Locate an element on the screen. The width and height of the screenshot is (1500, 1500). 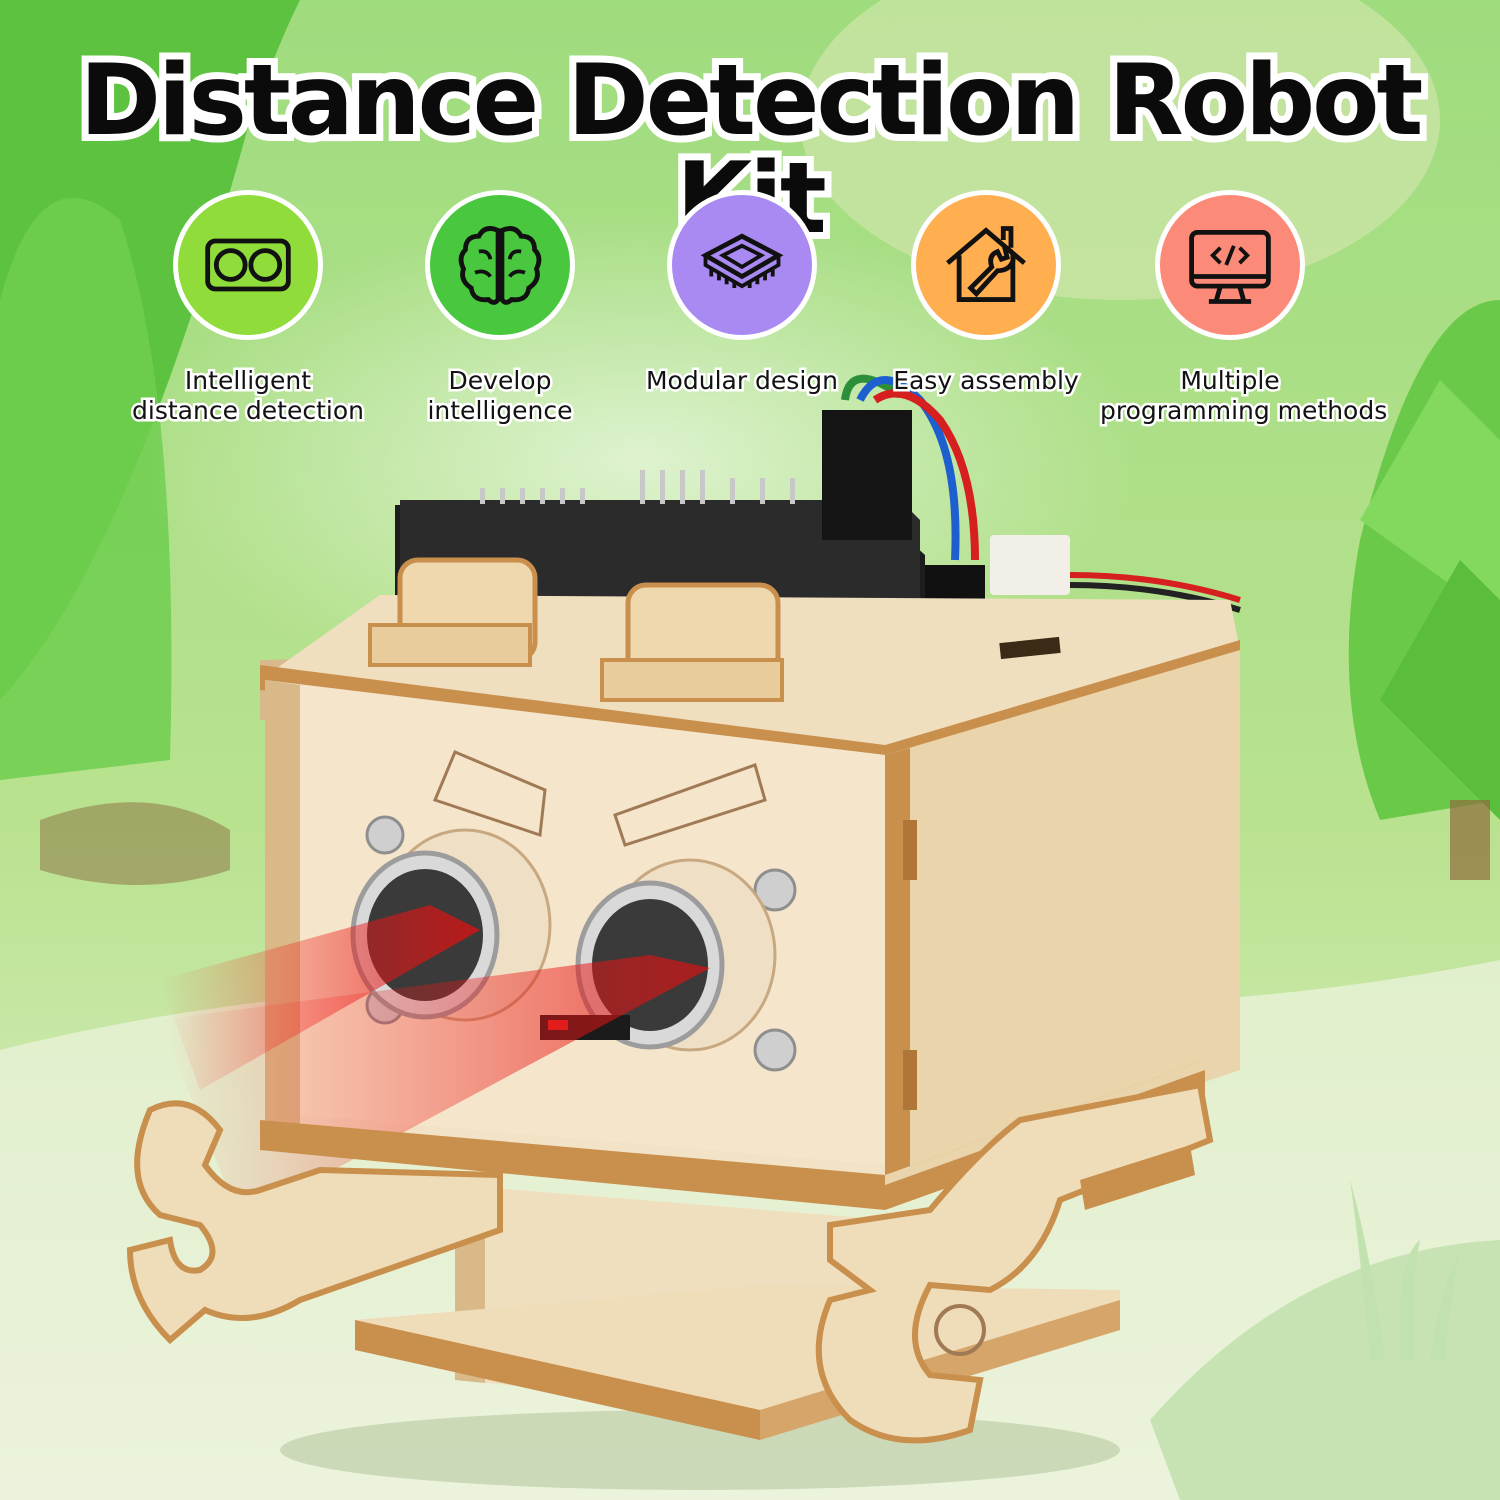
page-title: Distance Detection Robot Kit is located at coordinates (752, 149).